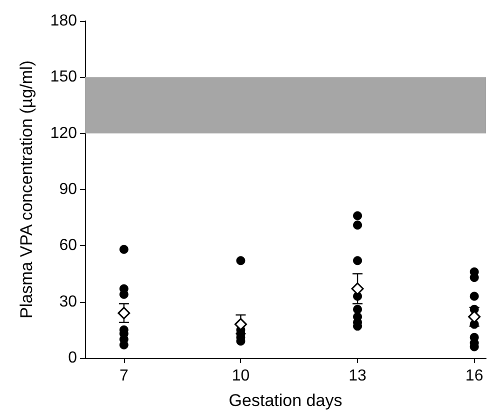  I want to click on y-tick-label: 60, so click(68, 245).